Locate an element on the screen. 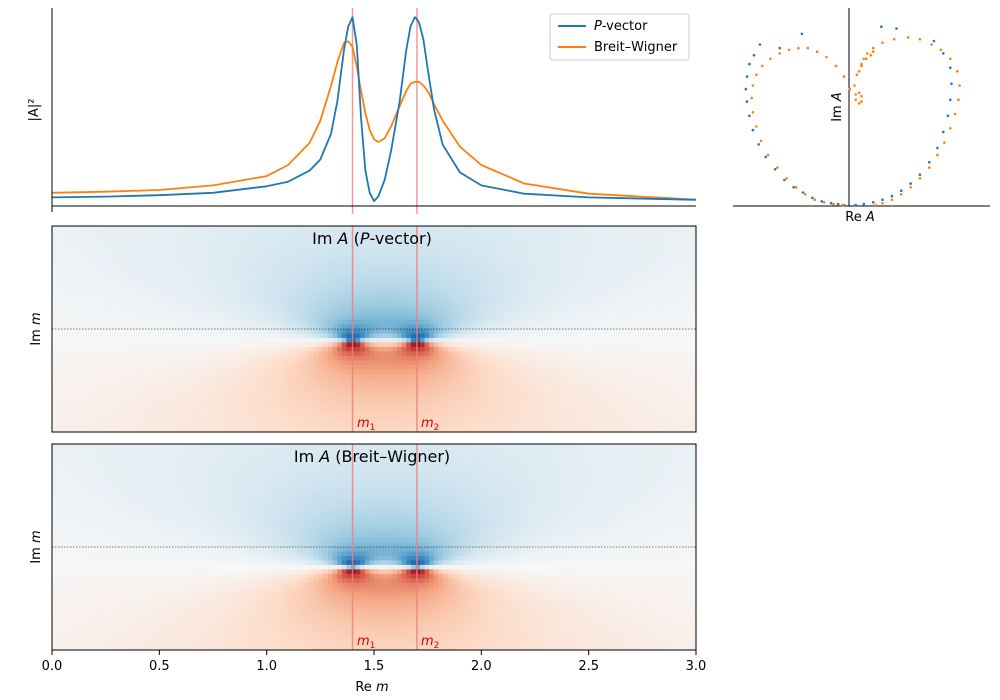  argand-point-pvector is located at coordinates (754, 55).